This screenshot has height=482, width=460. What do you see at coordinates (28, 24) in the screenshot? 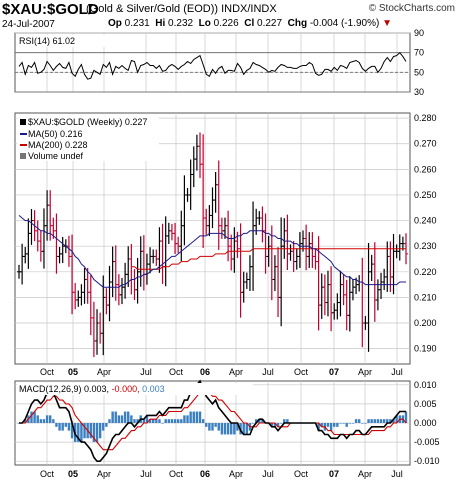
I see `quote-date: 24-Jul-2007` at bounding box center [28, 24].